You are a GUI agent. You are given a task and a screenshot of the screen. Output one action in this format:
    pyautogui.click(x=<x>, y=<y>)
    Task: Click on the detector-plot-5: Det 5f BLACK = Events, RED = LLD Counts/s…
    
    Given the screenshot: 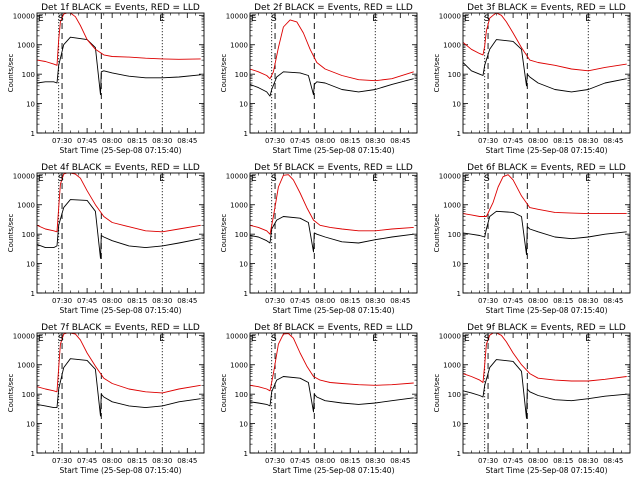 What is the action you would take?
    pyautogui.click(x=319, y=239)
    